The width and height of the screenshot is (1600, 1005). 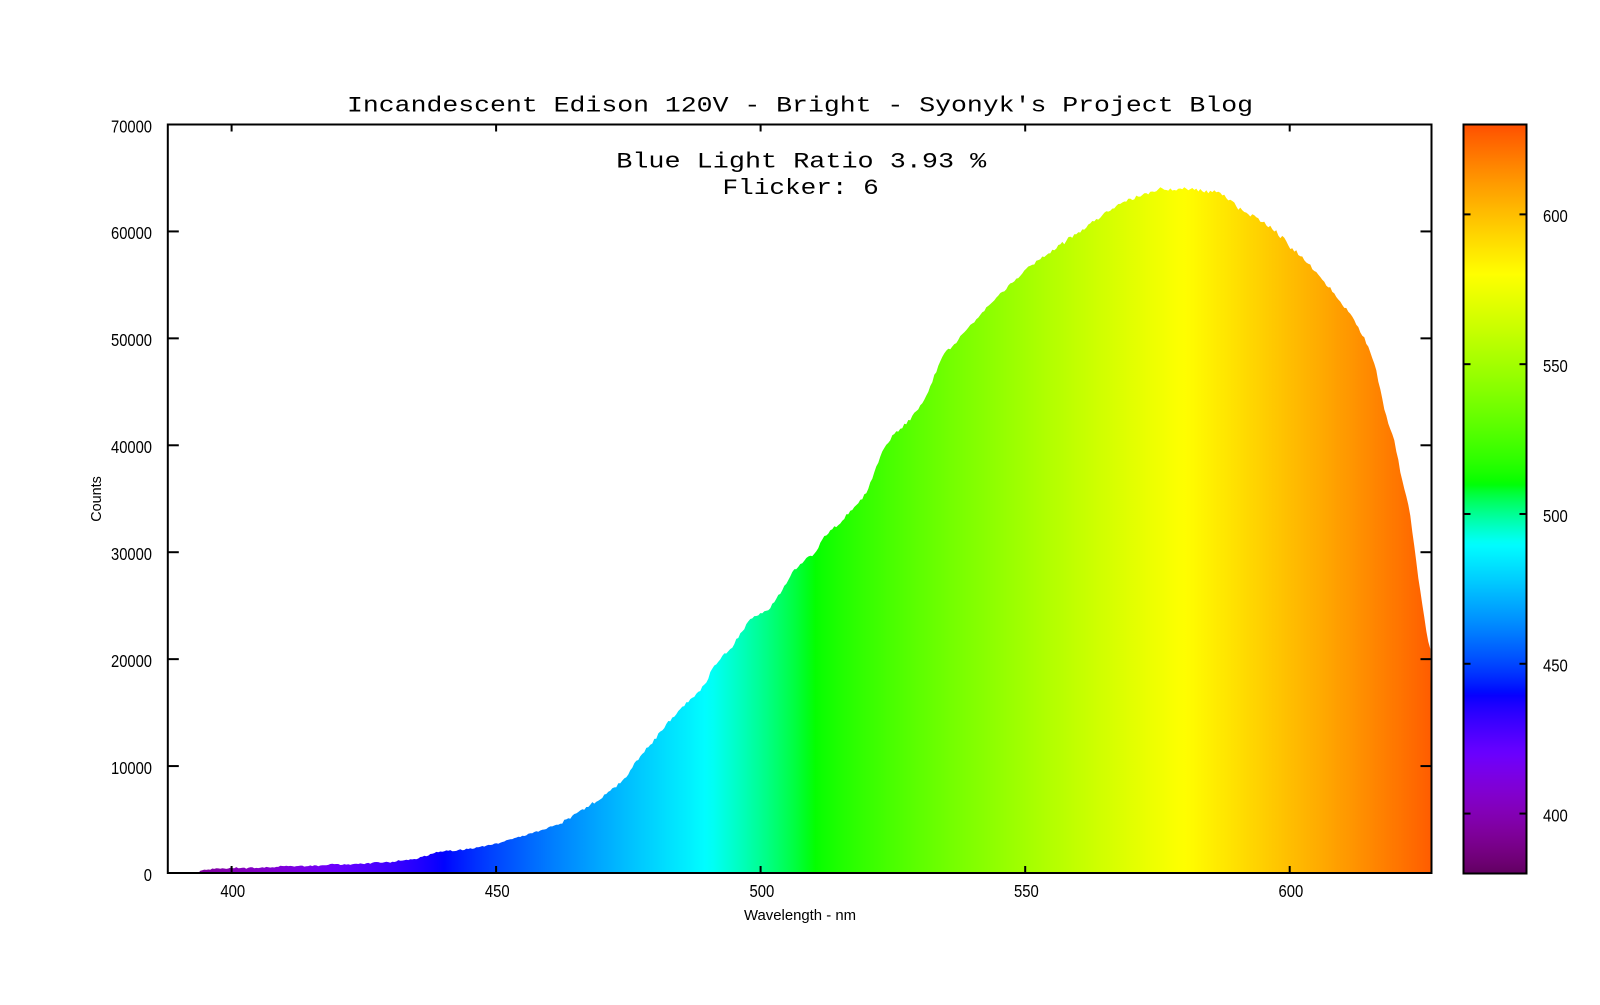 I want to click on svg-text: 40000, so click(x=131, y=447).